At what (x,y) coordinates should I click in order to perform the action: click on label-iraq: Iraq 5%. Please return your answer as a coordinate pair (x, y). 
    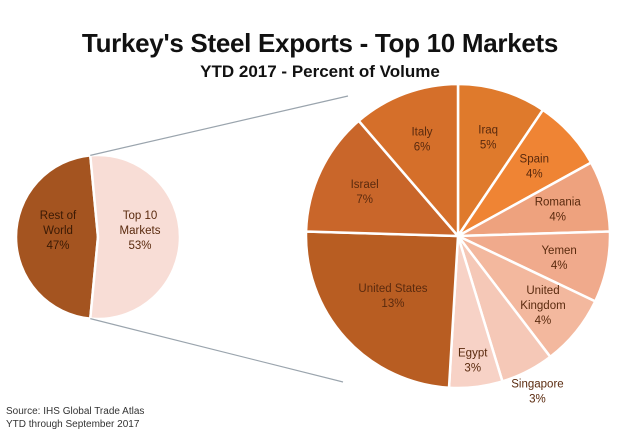
    Looking at the image, I should click on (488, 138).